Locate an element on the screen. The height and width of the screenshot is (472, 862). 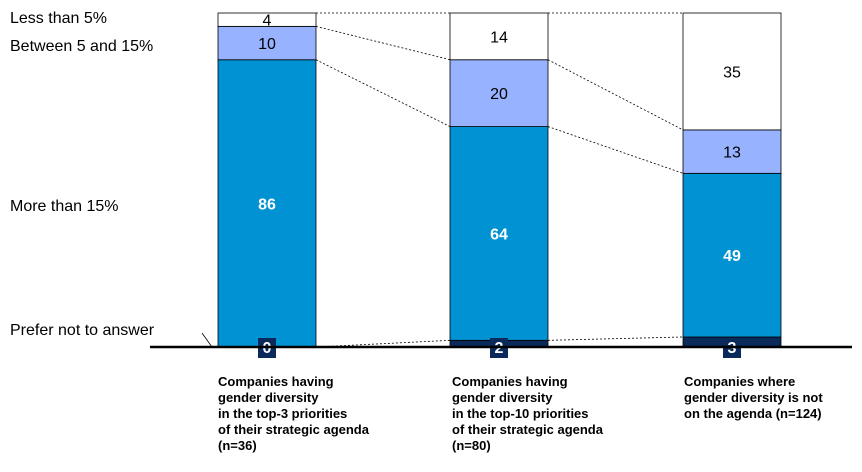
value-label: 13 is located at coordinates (732, 153).